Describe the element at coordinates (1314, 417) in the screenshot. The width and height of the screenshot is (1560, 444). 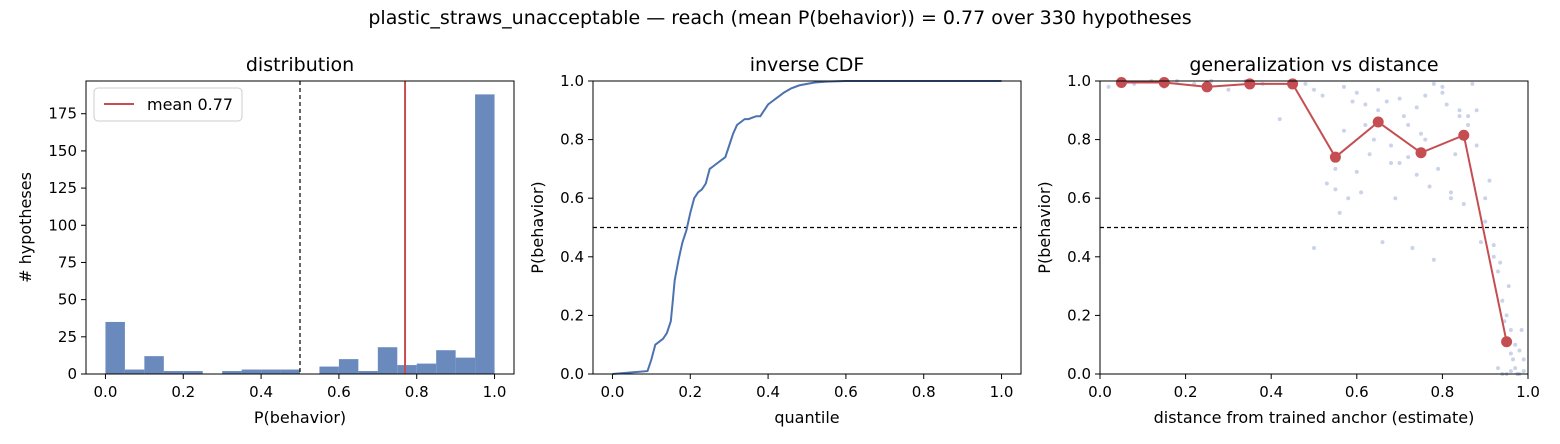
I see `x-axis-label: distance from trained anchor (estimate)` at that location.